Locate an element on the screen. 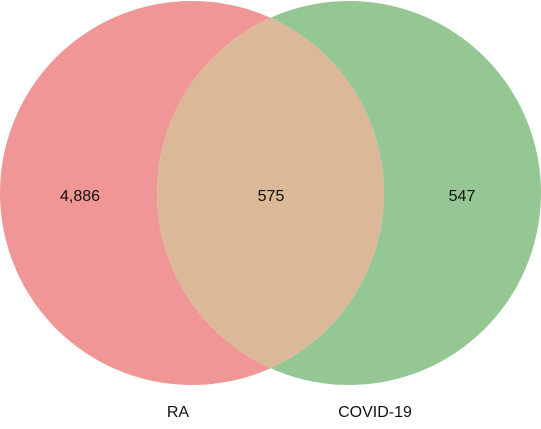 Image resolution: width=541 pixels, height=429 pixels. region-count: 575 is located at coordinates (271, 196).